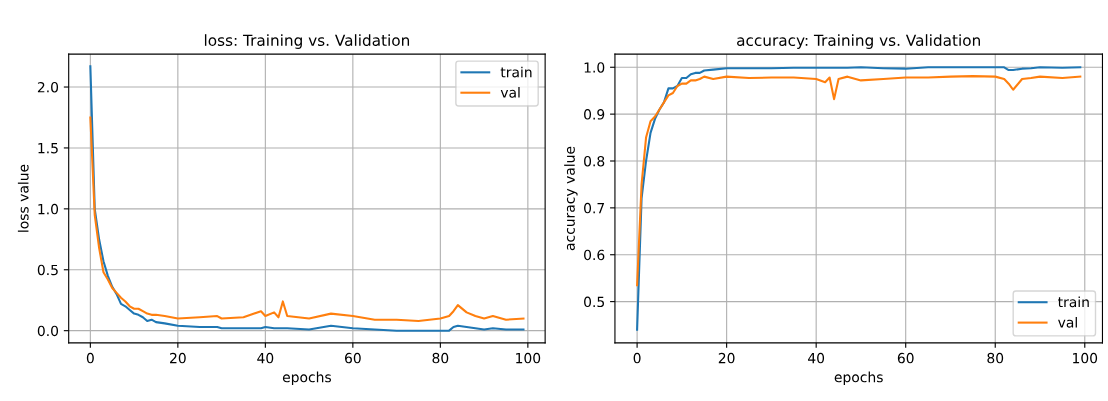  Describe the element at coordinates (858, 41) in the screenshot. I see `chart-title: accuracy: Training vs. Validation` at that location.